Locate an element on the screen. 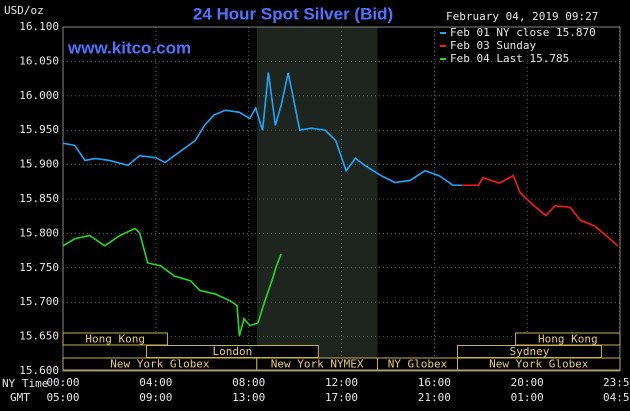 This screenshot has height=411, width=630. x-tick-label: 08:00 is located at coordinates (248, 382).